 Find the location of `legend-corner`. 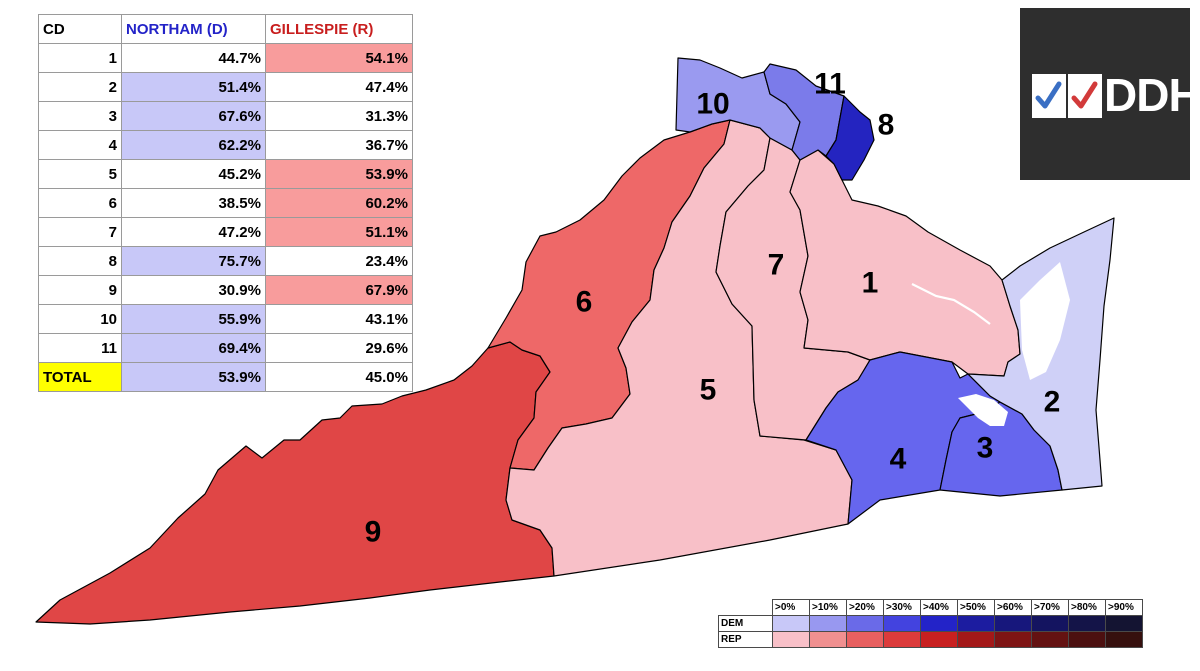

legend-corner is located at coordinates (745, 607).